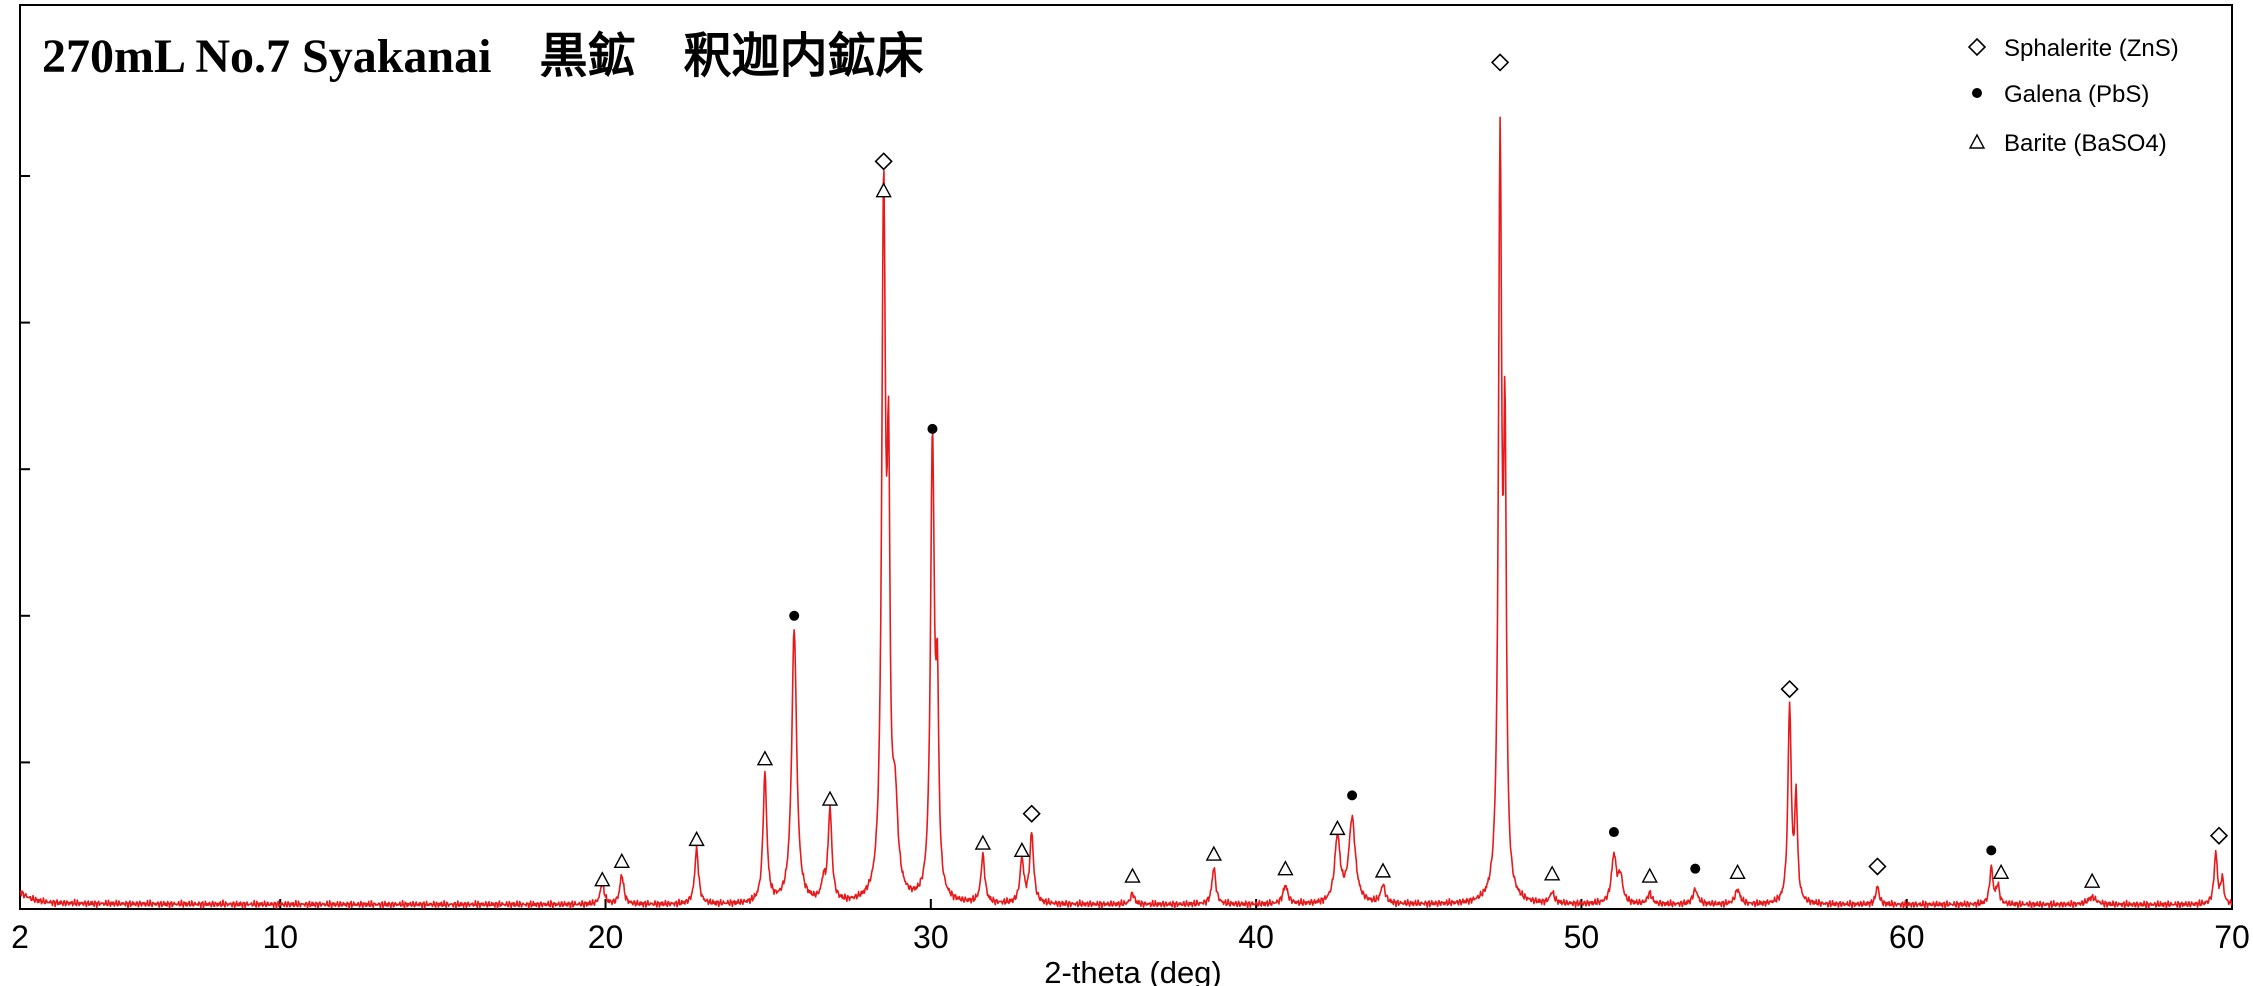 The width and height of the screenshot is (2253, 986). I want to click on x-tick-label: 10, so click(280, 937).